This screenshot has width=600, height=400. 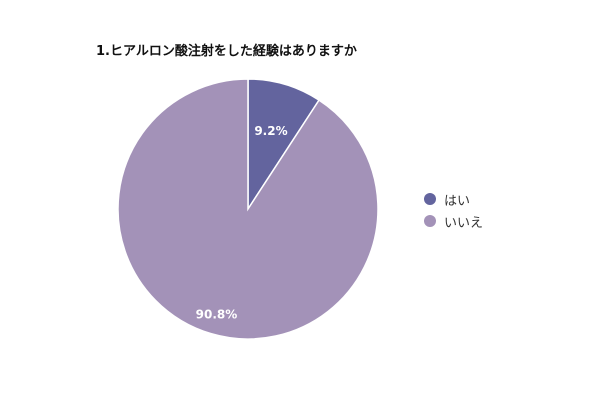 I want to click on chart-title: 1.ヒアルロン酸注射をした経験はありますか, so click(x=226, y=51).